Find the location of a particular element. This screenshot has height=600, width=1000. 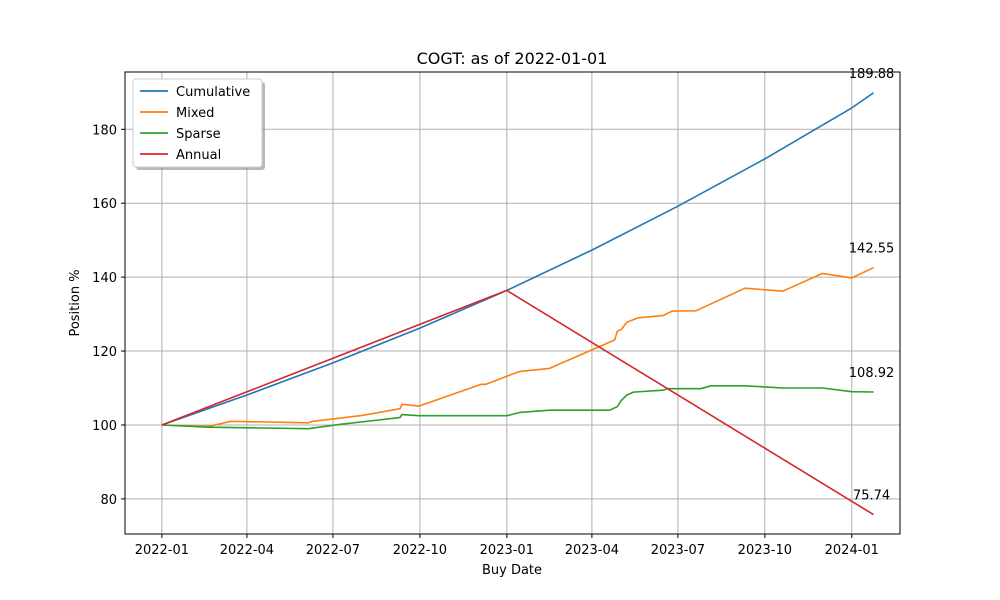

y-tick-label: 100 is located at coordinates (104, 426).